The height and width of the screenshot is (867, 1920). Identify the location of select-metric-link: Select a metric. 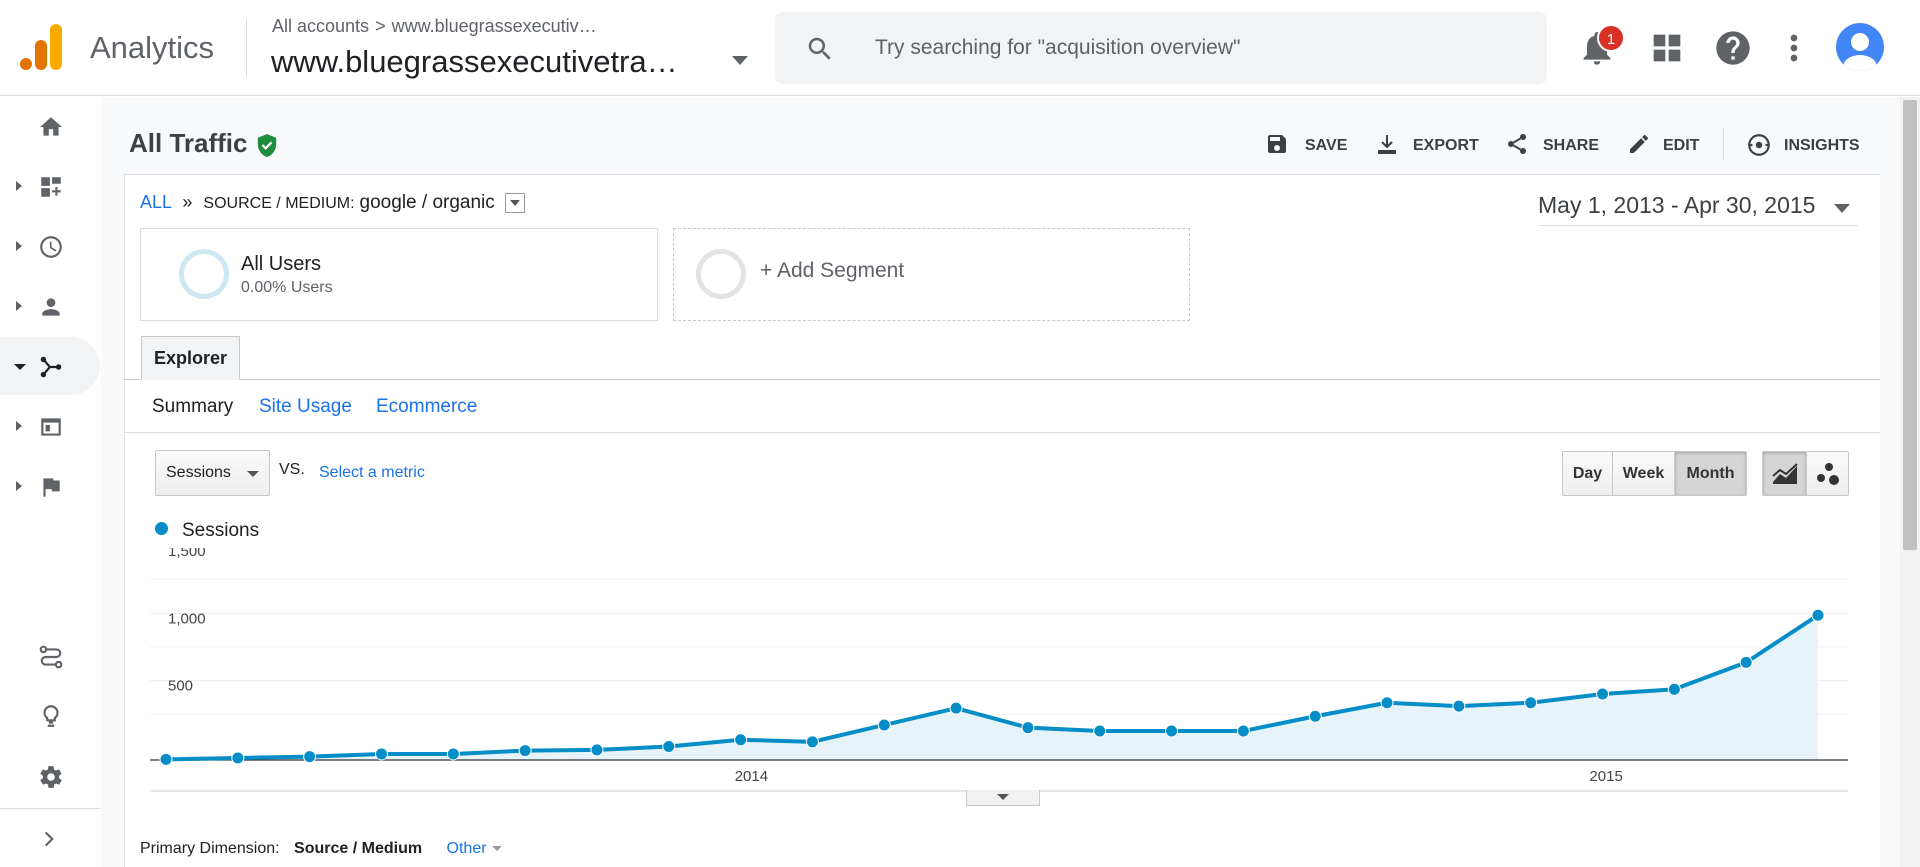
(372, 472).